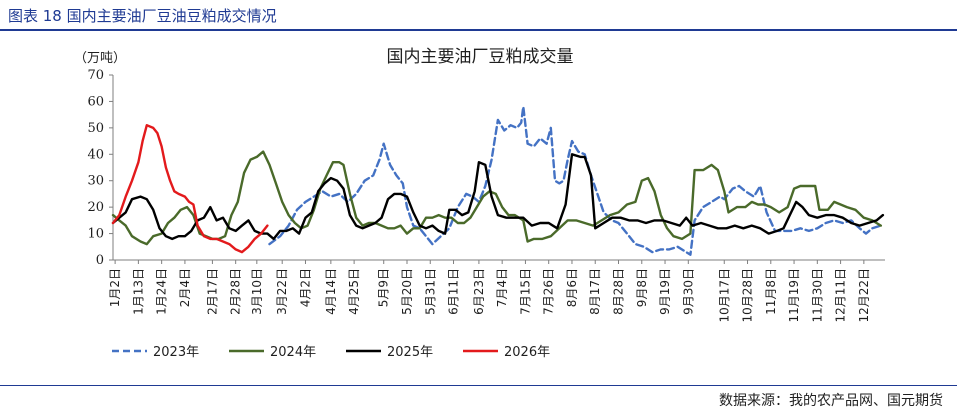 The height and width of the screenshot is (414, 957). What do you see at coordinates (642, 287) in the screenshot?
I see `x-tick-label: 9月8日` at bounding box center [642, 287].